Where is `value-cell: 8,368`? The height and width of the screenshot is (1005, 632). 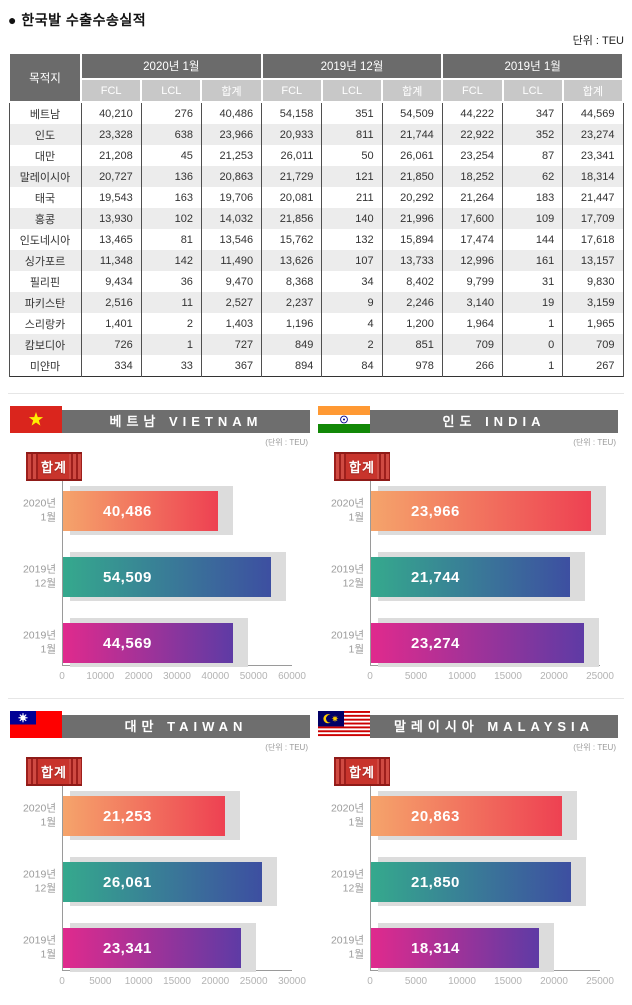 value-cell: 8,368 is located at coordinates (292, 281).